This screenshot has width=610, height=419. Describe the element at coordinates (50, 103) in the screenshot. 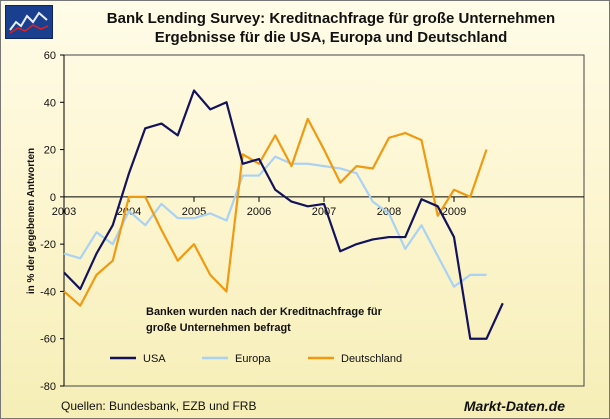

I see `y-tick-label: 40` at that location.